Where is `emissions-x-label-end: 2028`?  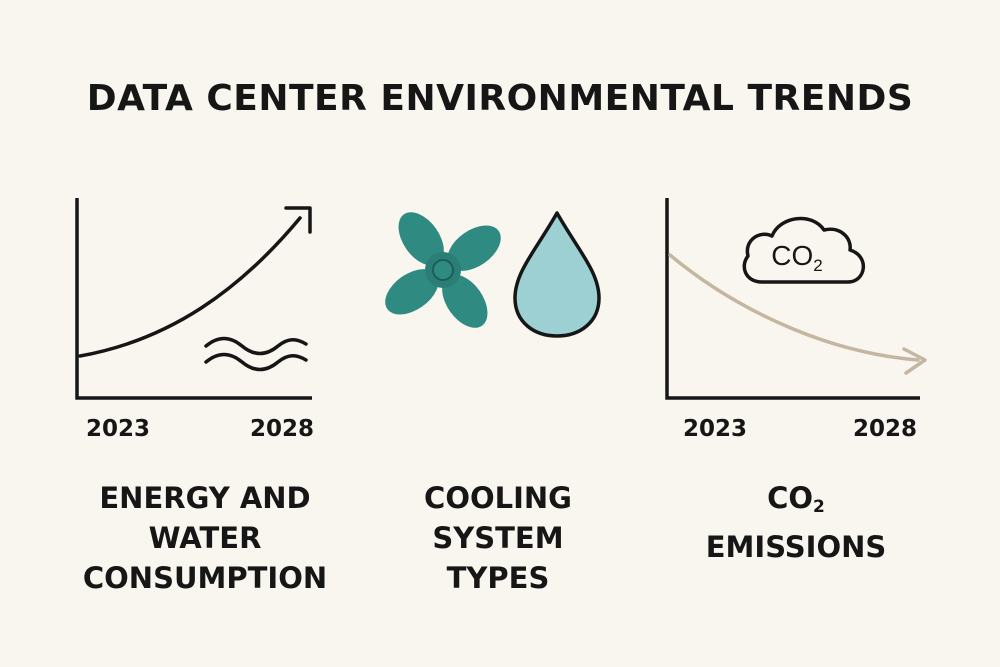
emissions-x-label-end: 2028 is located at coordinates (885, 429).